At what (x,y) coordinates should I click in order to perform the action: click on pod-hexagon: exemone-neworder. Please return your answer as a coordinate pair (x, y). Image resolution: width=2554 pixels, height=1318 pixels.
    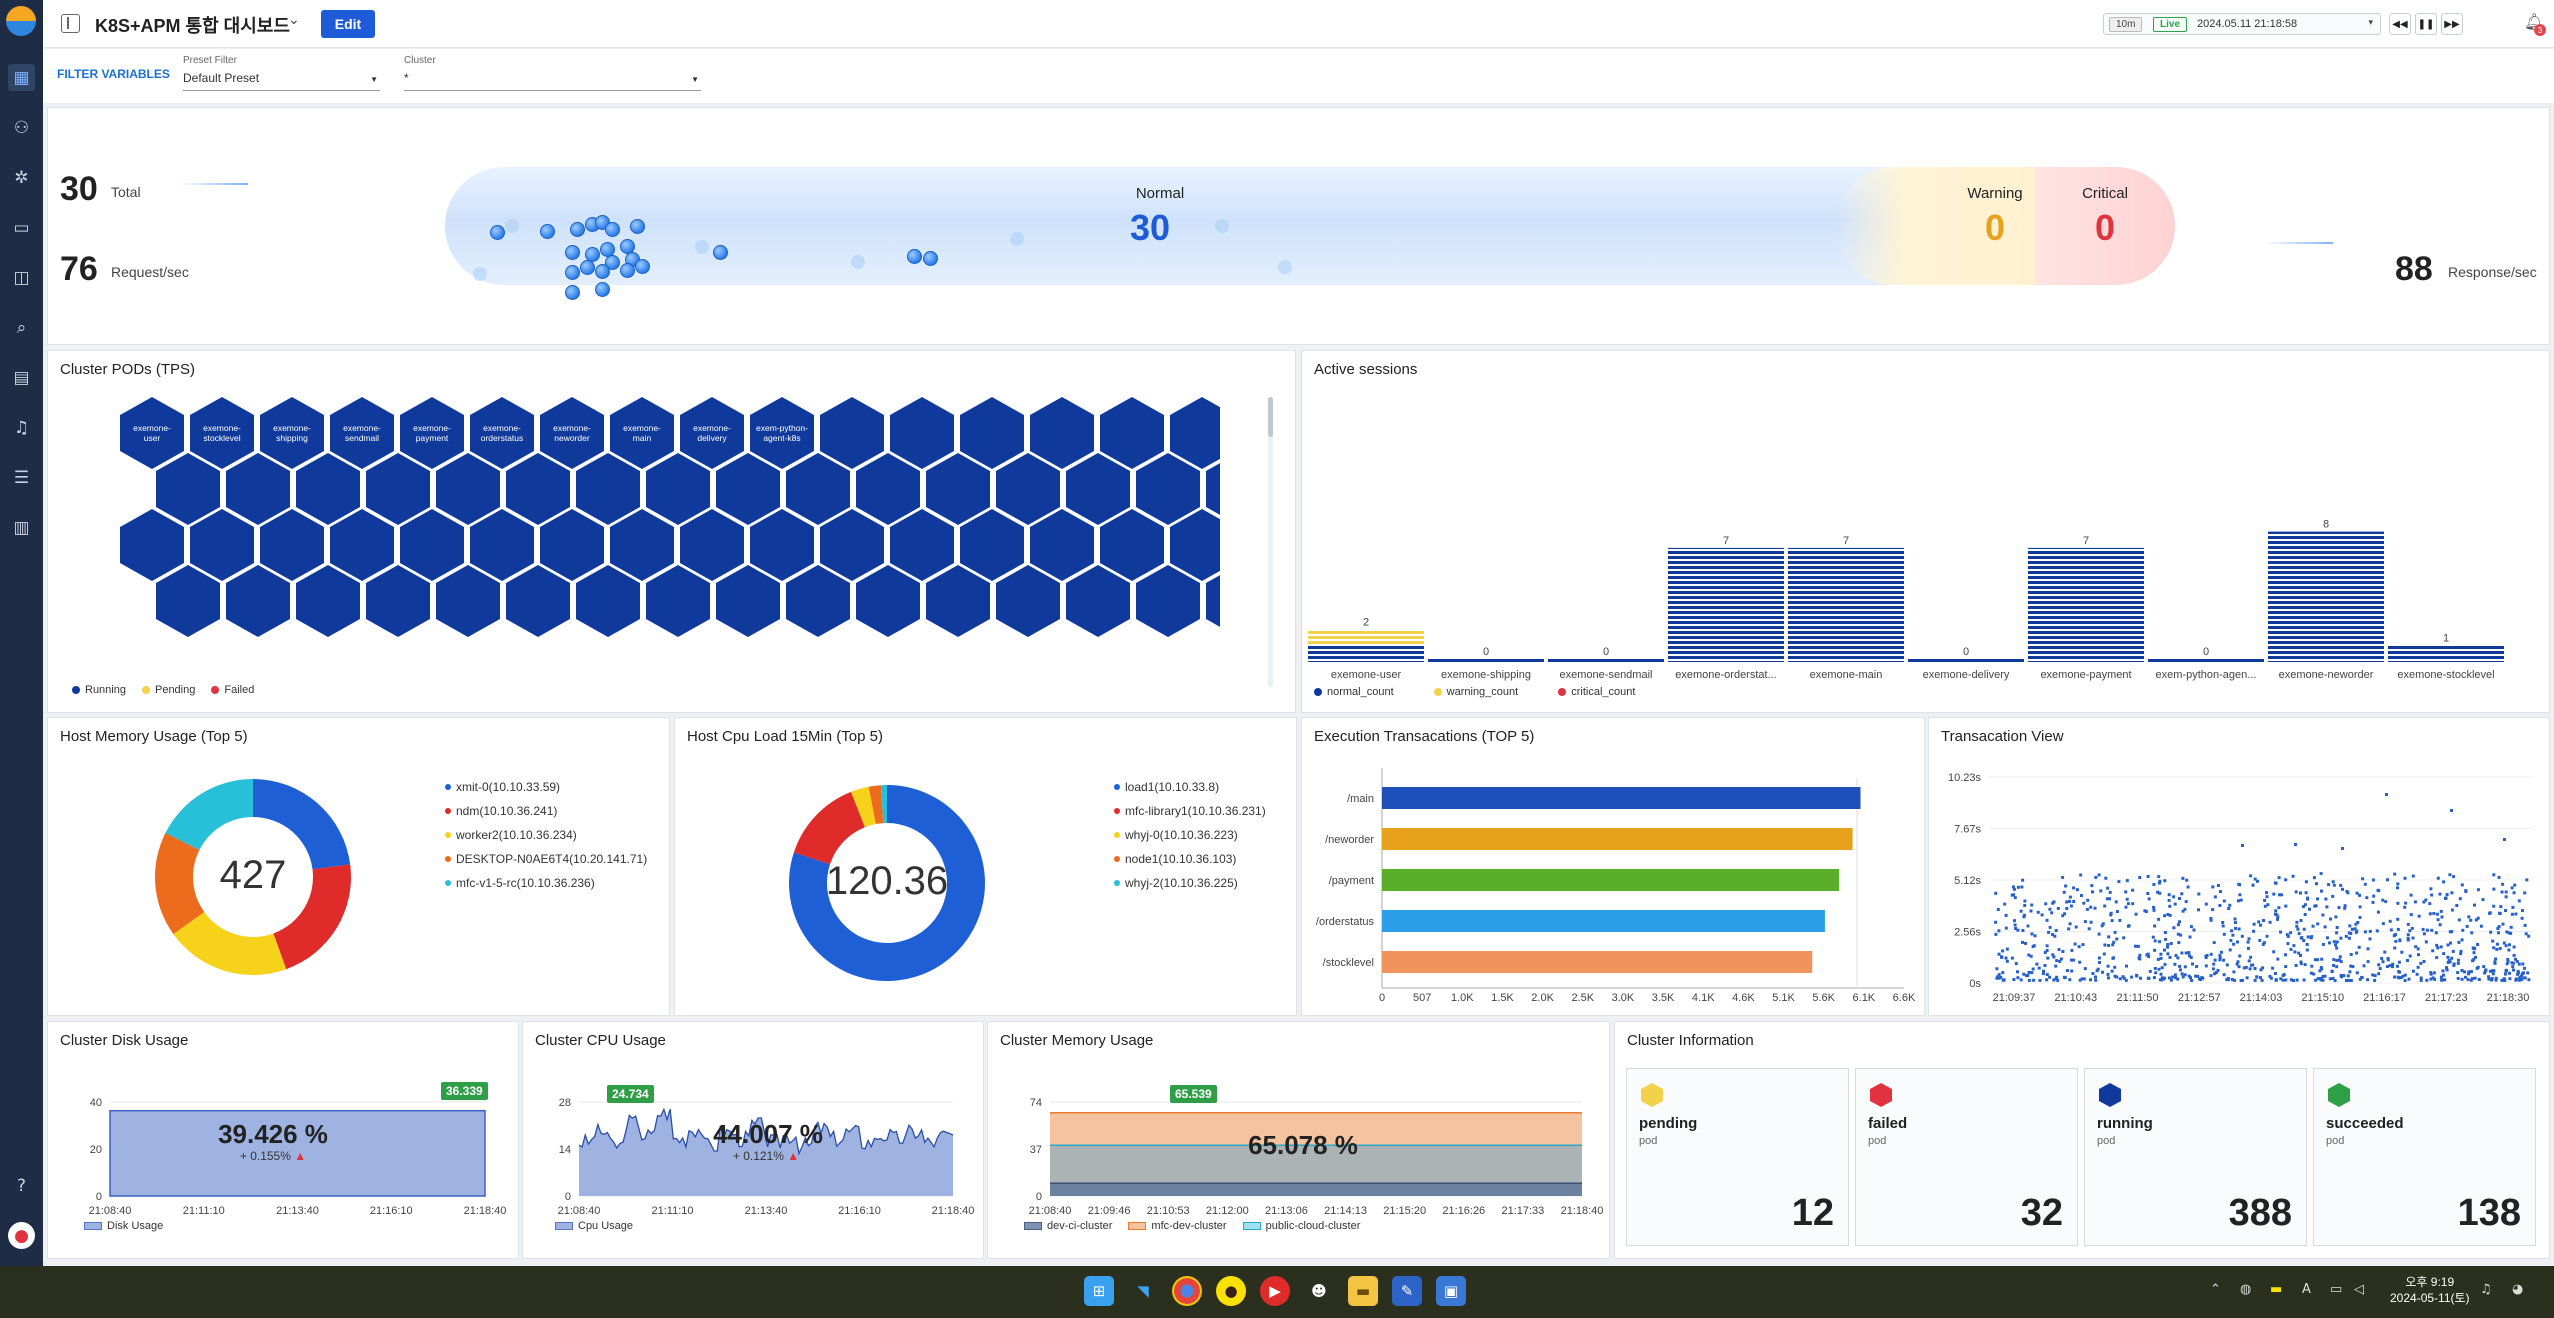
    Looking at the image, I should click on (572, 433).